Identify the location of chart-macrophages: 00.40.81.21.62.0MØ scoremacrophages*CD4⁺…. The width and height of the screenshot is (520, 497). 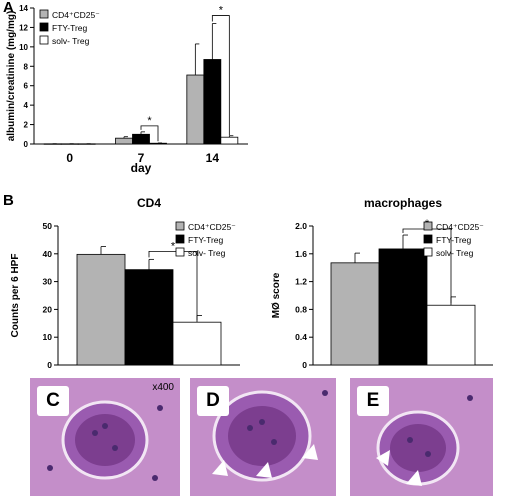
(382, 283).